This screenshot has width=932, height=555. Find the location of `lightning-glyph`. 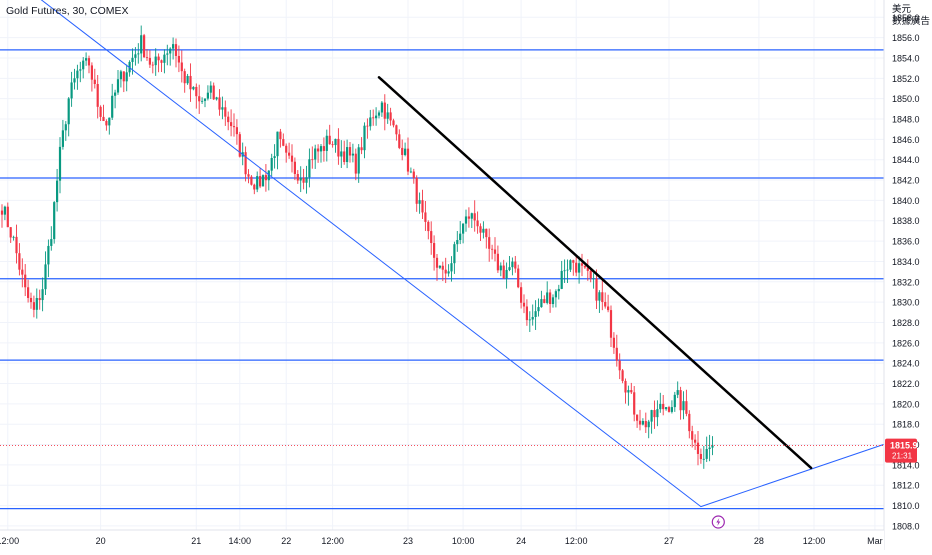

lightning-glyph is located at coordinates (718, 522).